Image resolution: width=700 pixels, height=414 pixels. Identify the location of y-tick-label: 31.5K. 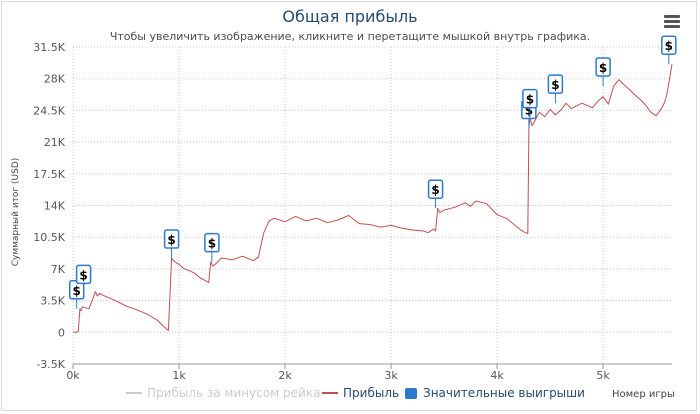
(49, 47).